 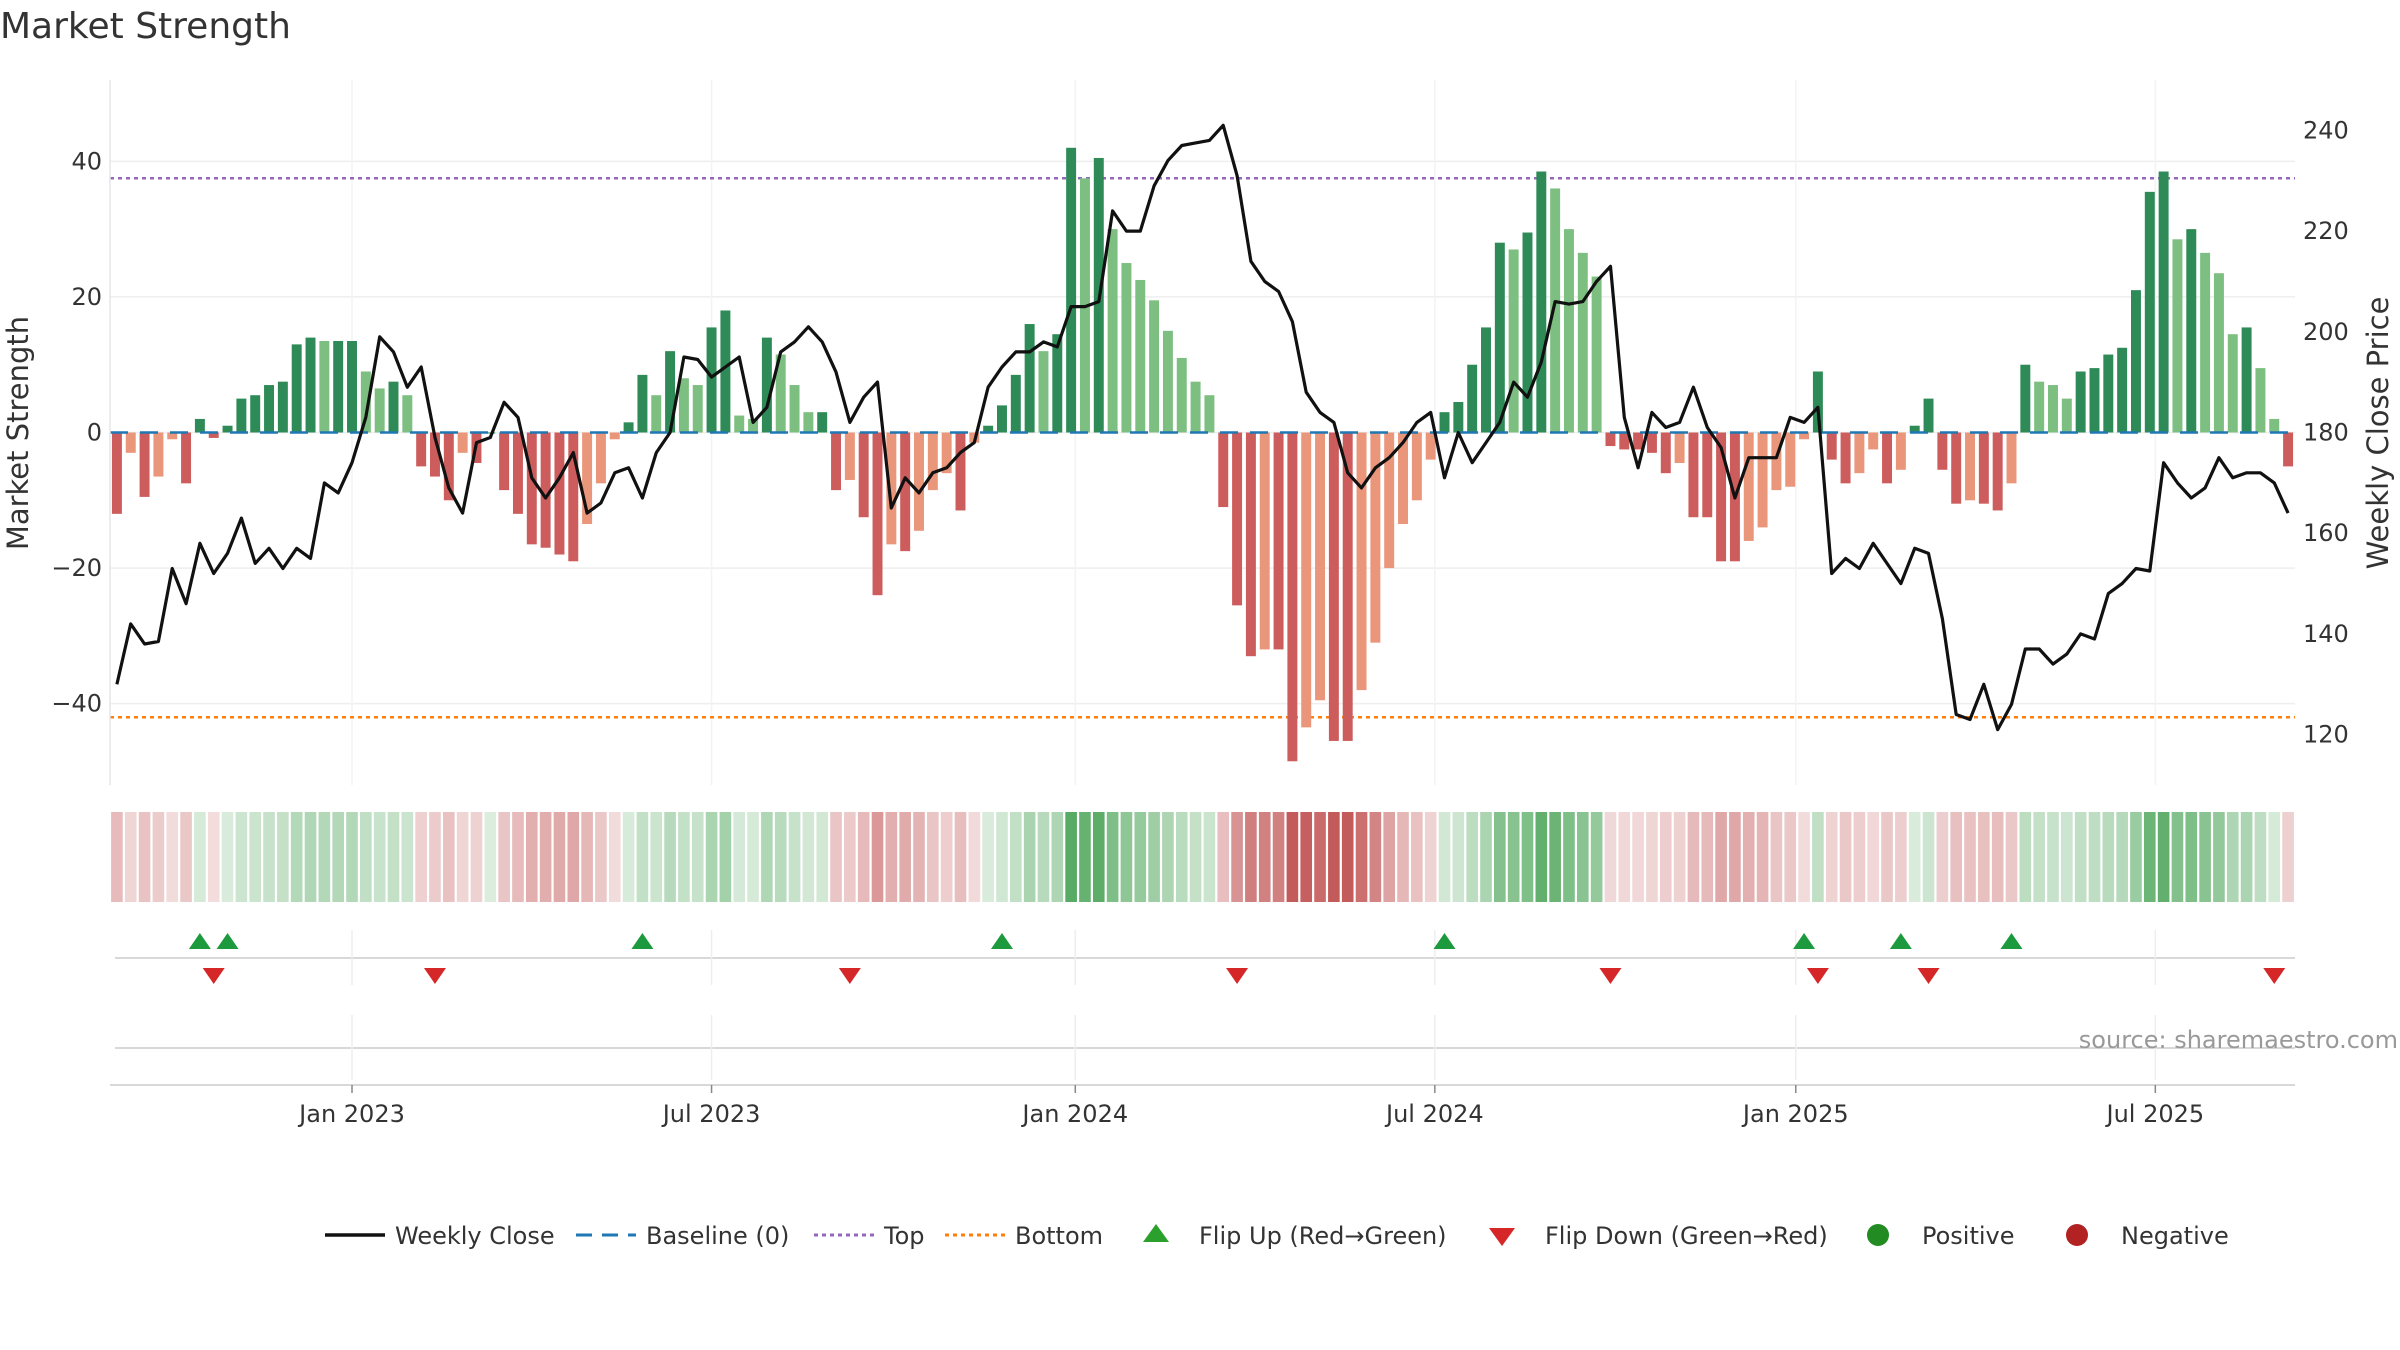 I want to click on legend-item: Weekly Close, so click(x=440, y=1236).